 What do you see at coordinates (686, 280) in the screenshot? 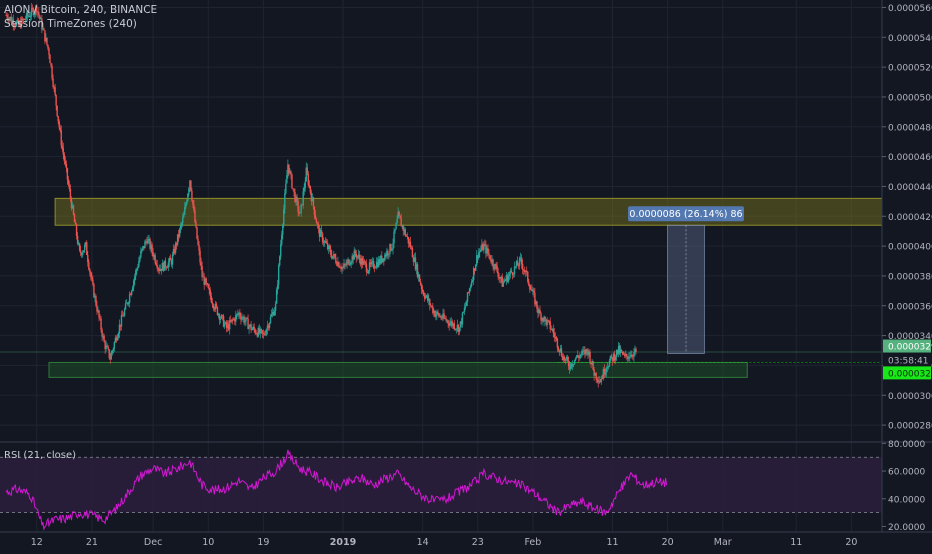
I see `measure-tool: 0.0000086 (26.14%) 86` at bounding box center [686, 280].